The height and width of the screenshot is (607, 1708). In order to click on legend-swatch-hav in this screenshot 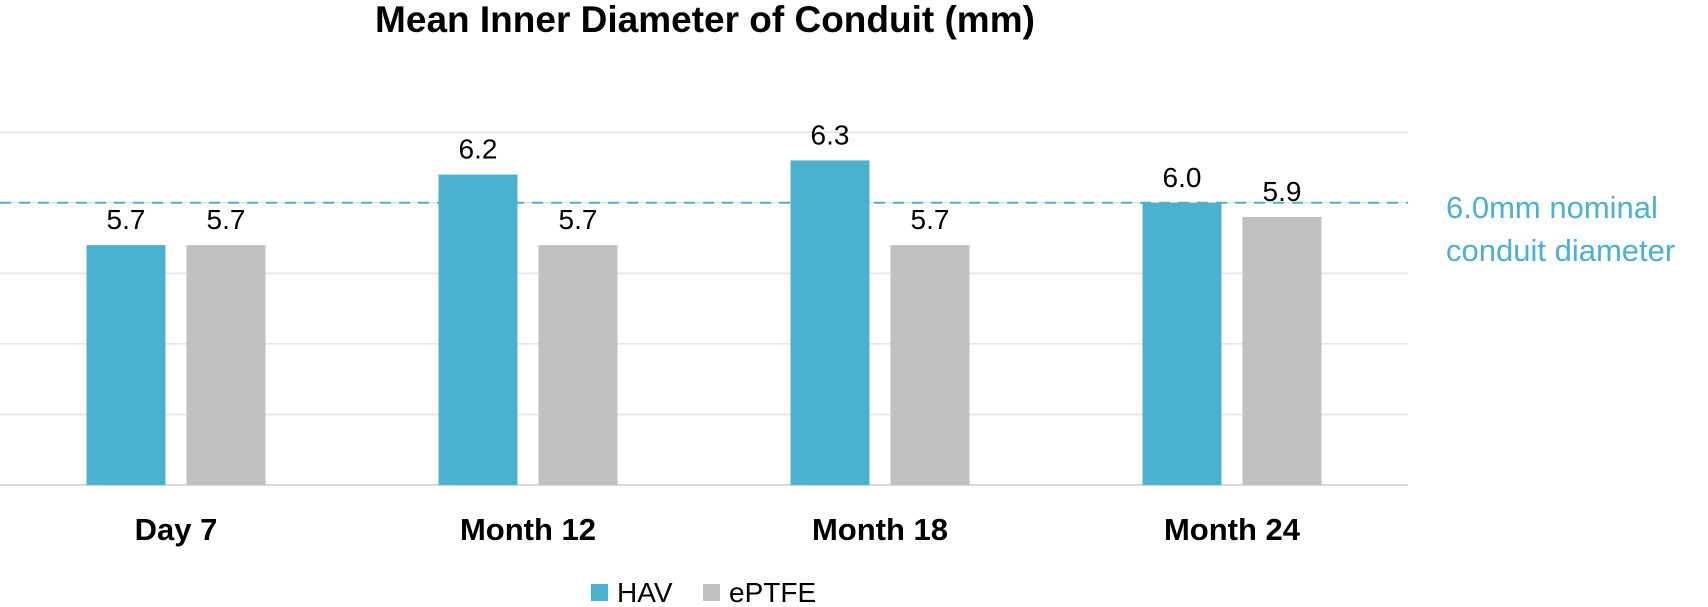, I will do `click(599, 592)`.